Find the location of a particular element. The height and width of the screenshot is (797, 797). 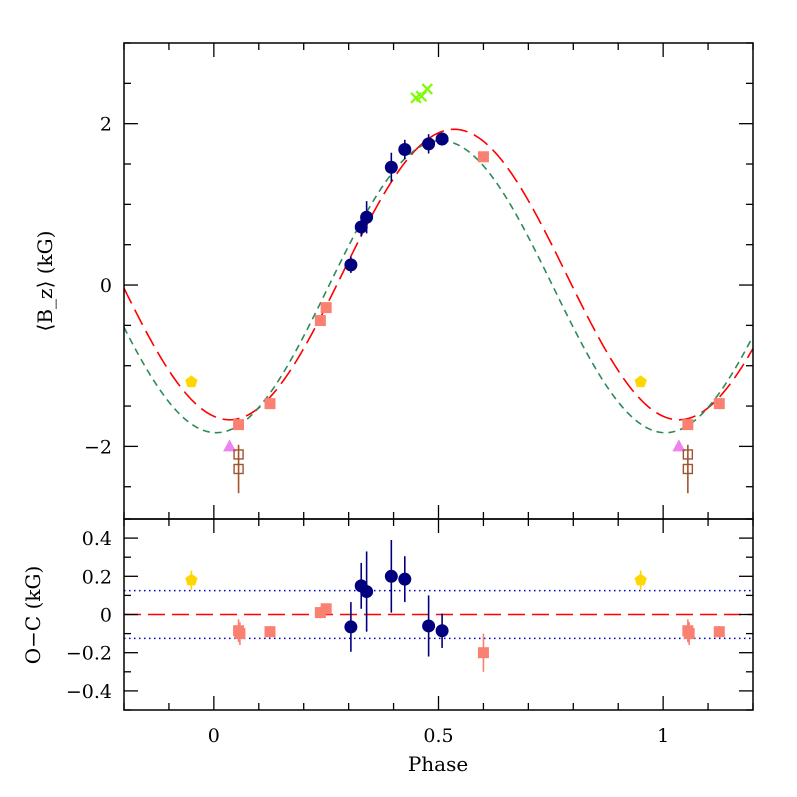

x-tick-label: 0 is located at coordinates (214, 736).